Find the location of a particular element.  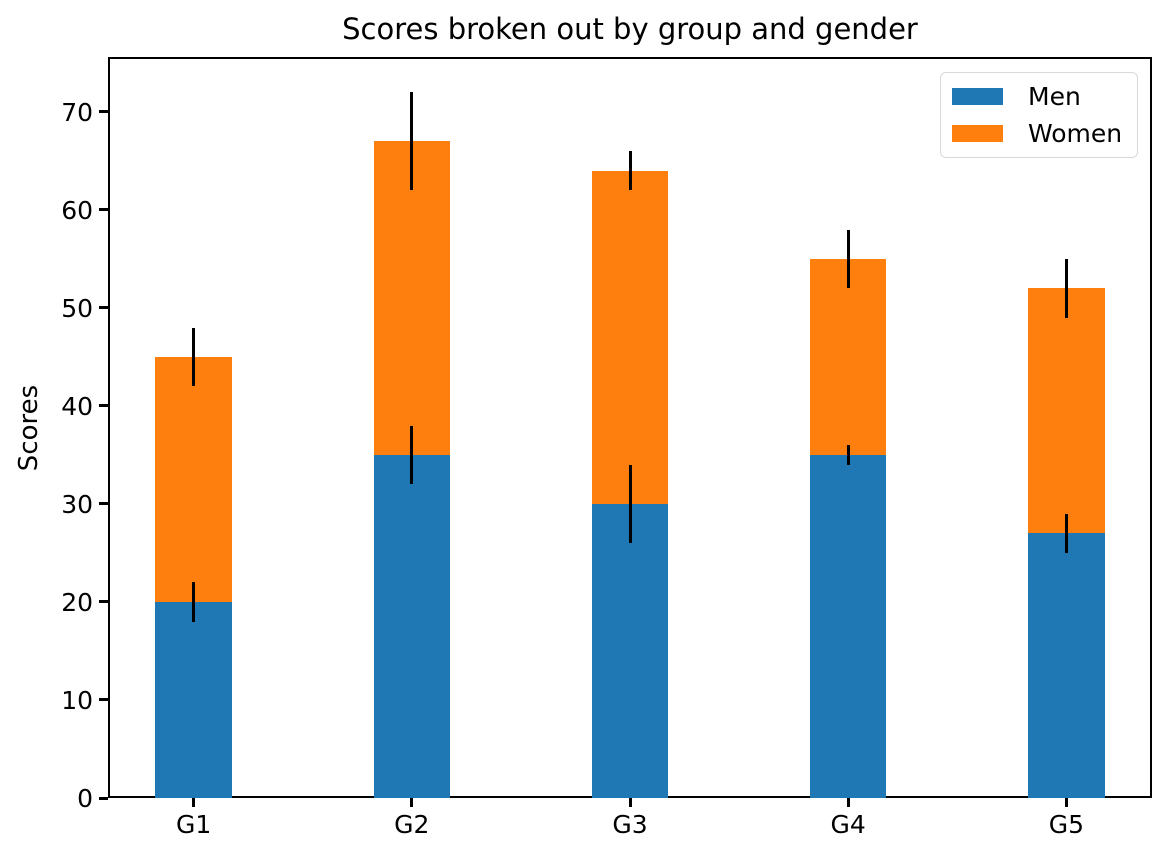

legend-row-women: Women is located at coordinates (1038, 133).